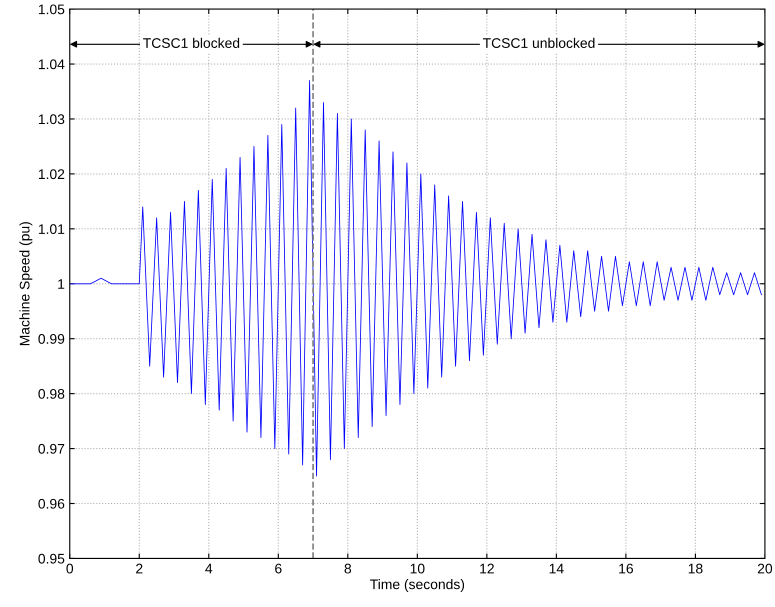 This screenshot has height=607, width=775. I want to click on y-tick-label: 0.97, so click(51, 449).